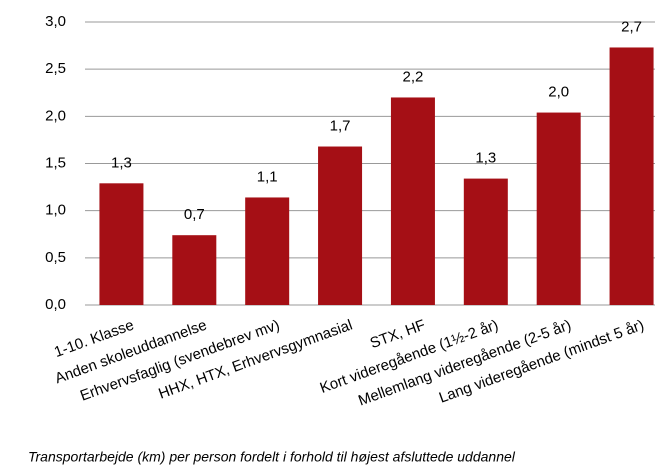 This screenshot has width=668, height=469. What do you see at coordinates (55, 68) in the screenshot?
I see `y-tick-label: 2,5` at bounding box center [55, 68].